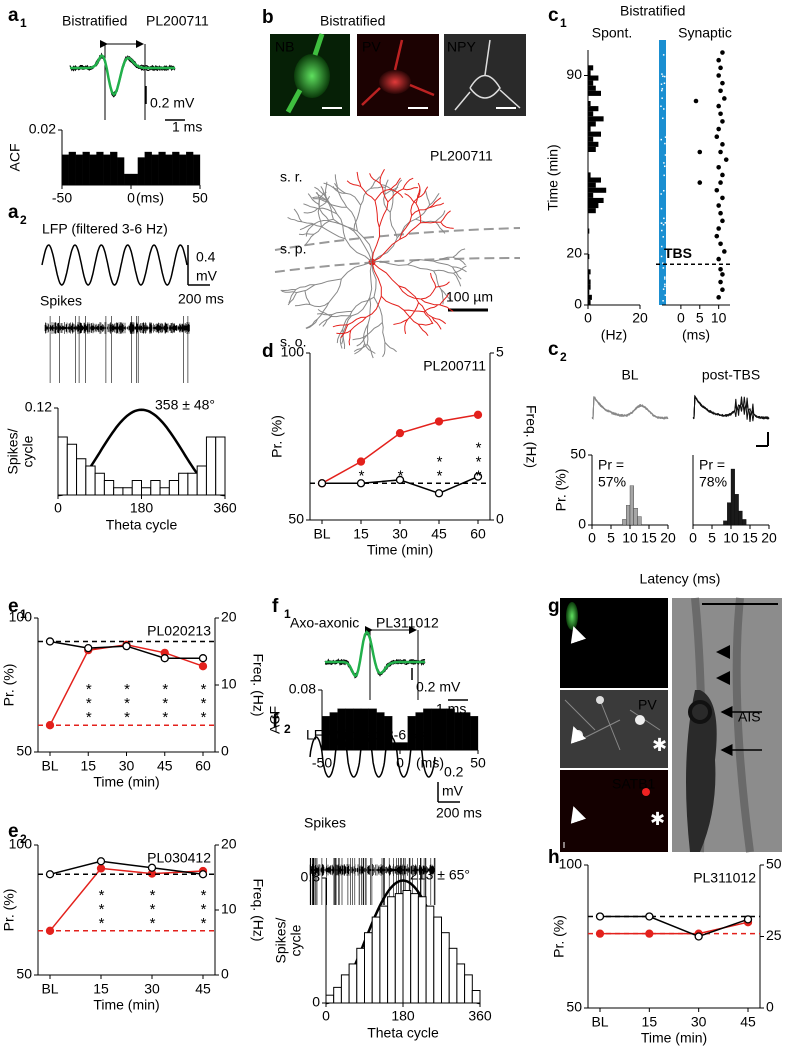  I want to click on y-tick-label: 20, so click(574, 253).